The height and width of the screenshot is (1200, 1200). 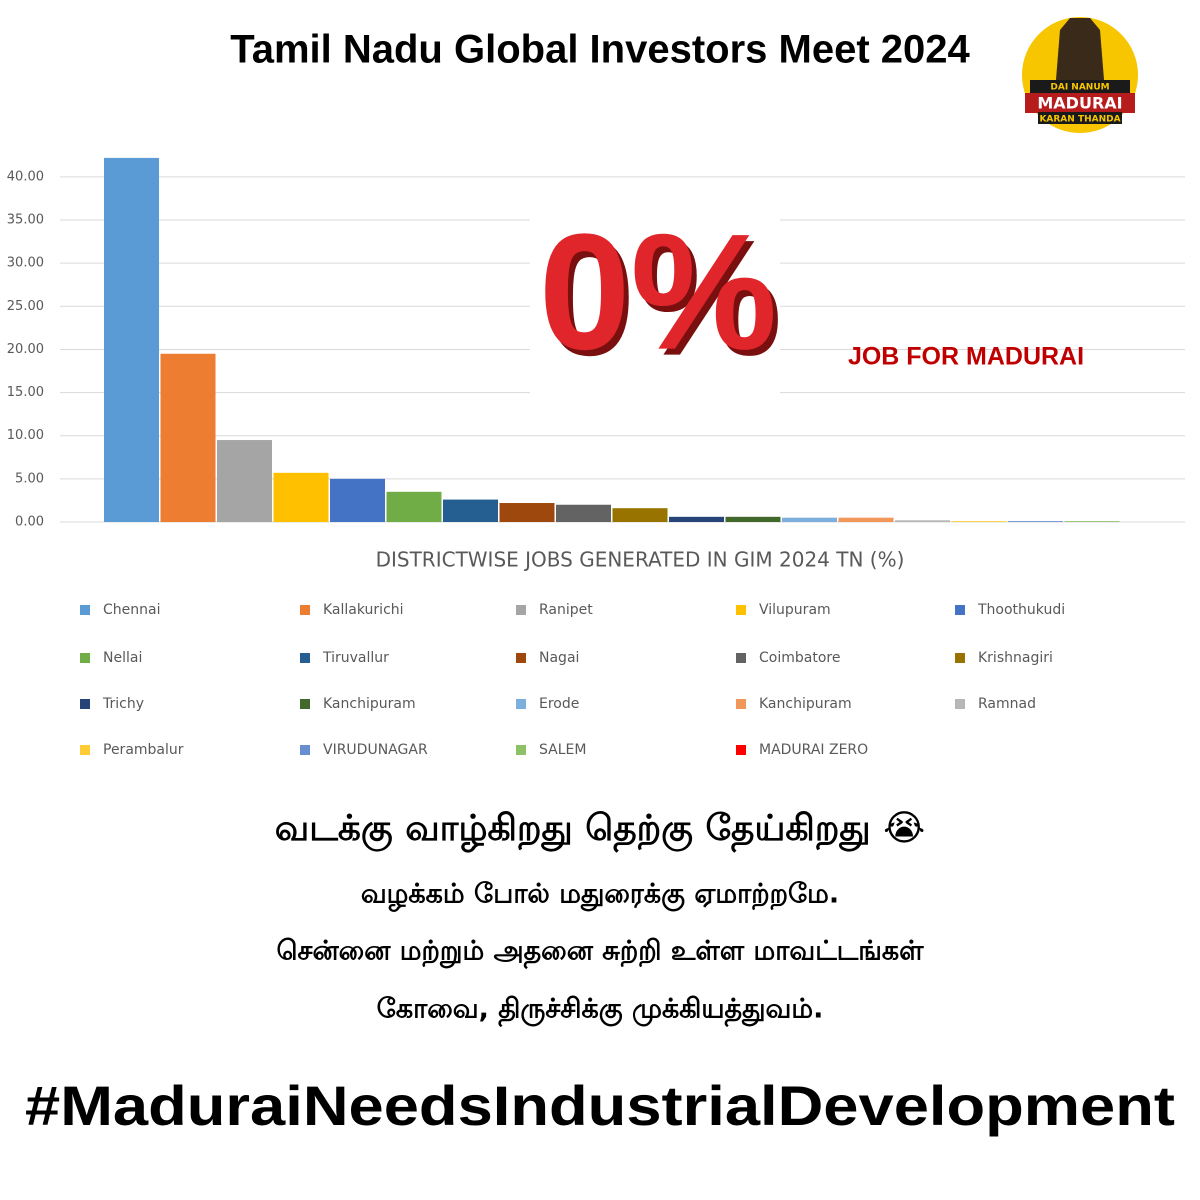 I want to click on legend-label: Nellai, so click(x=122, y=658).